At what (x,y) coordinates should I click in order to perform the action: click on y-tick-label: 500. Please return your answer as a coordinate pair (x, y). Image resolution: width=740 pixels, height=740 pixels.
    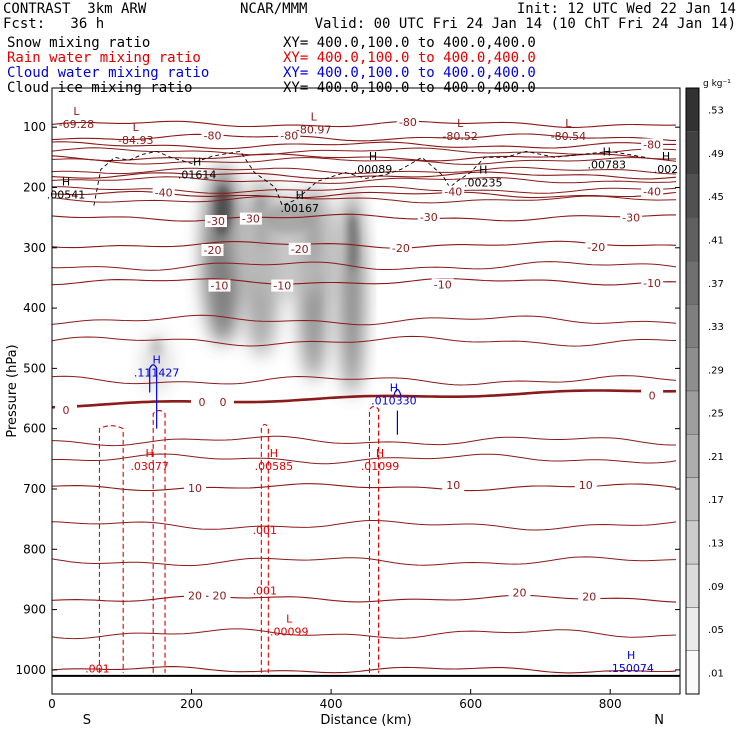
    Looking at the image, I should click on (34, 368).